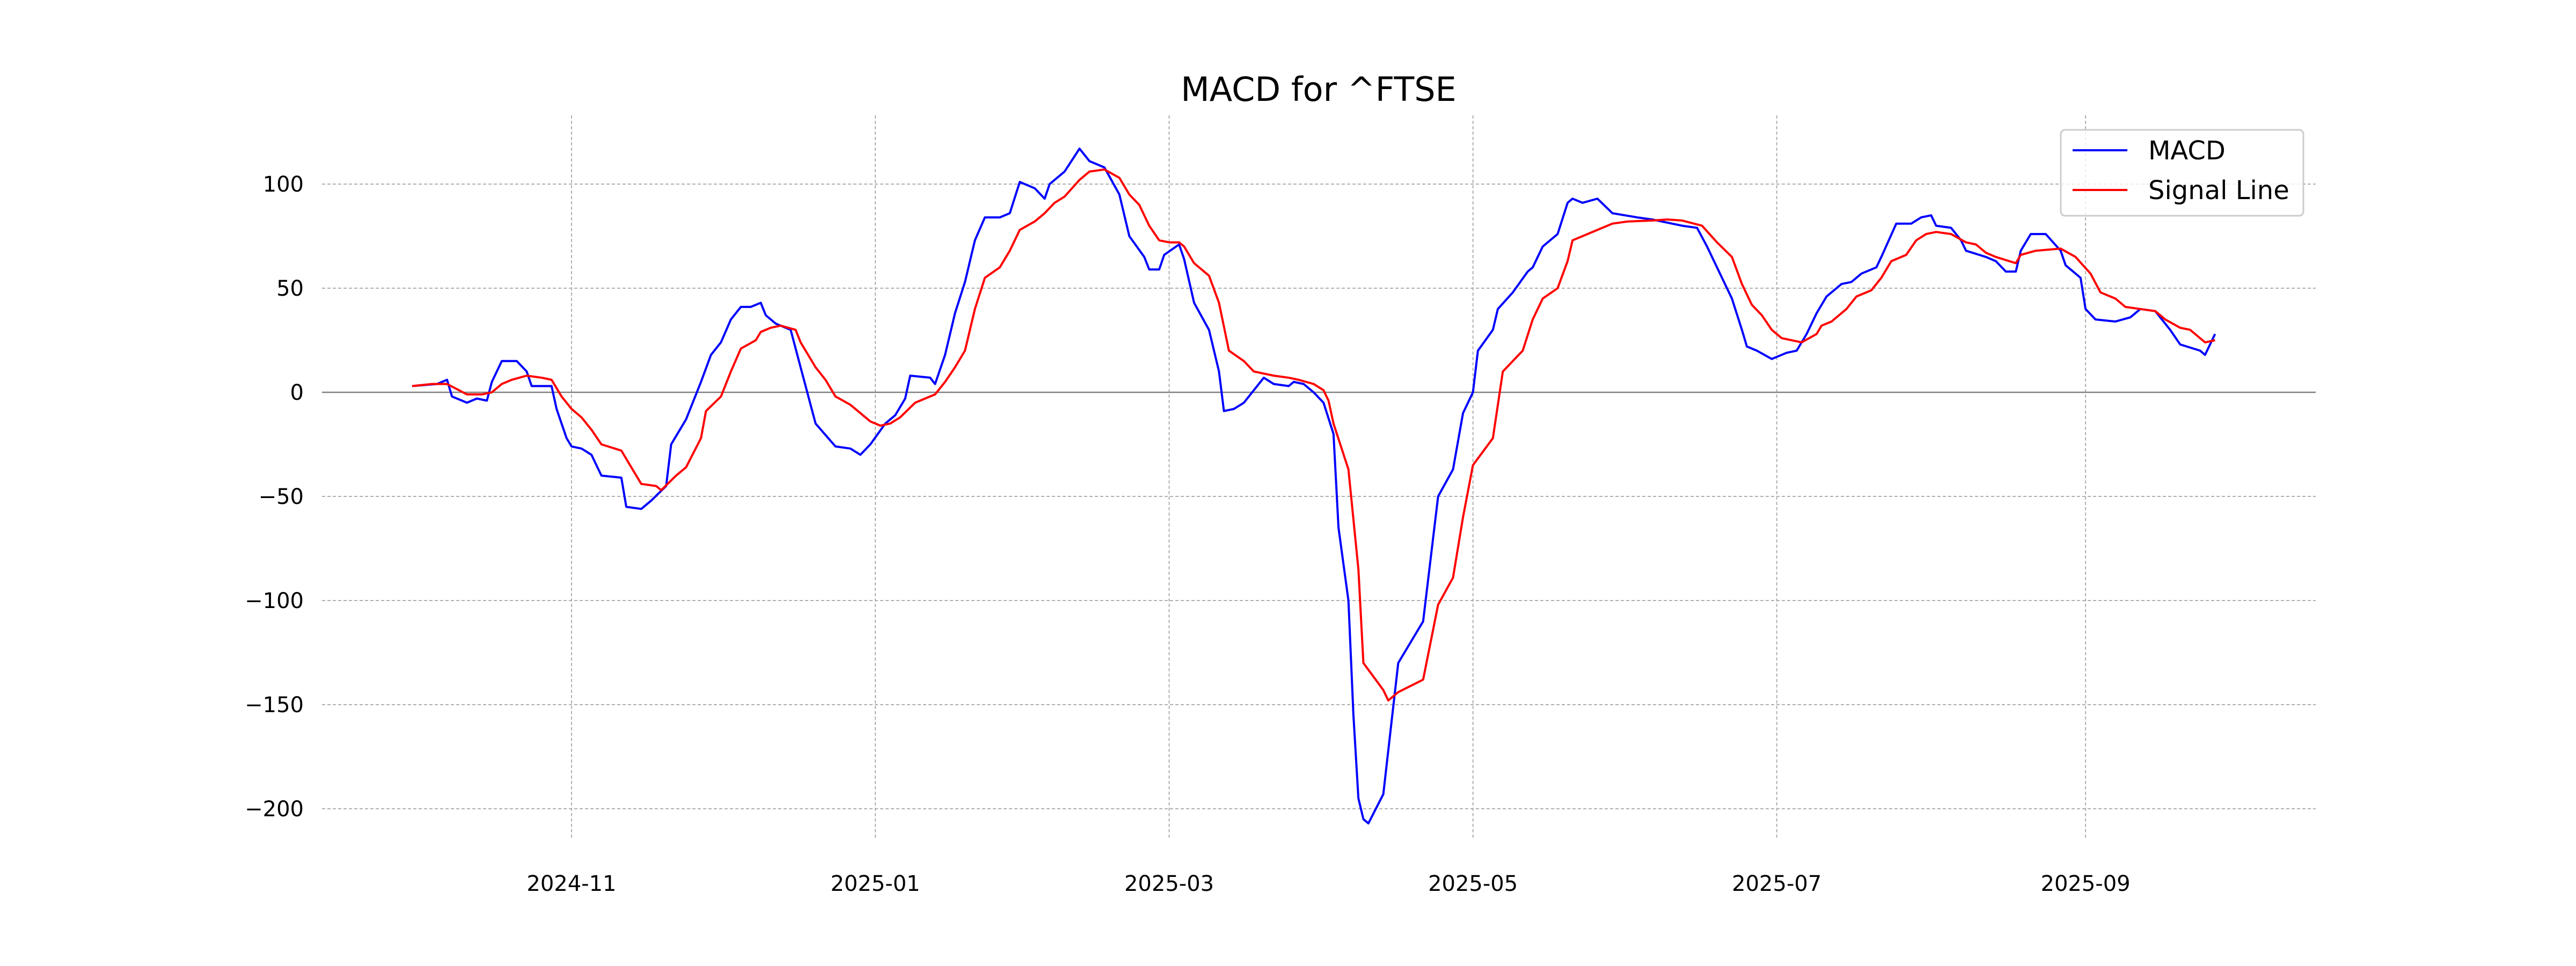 This screenshot has width=2576, height=966. What do you see at coordinates (274, 705) in the screenshot?
I see `y-tick-label: −150` at bounding box center [274, 705].